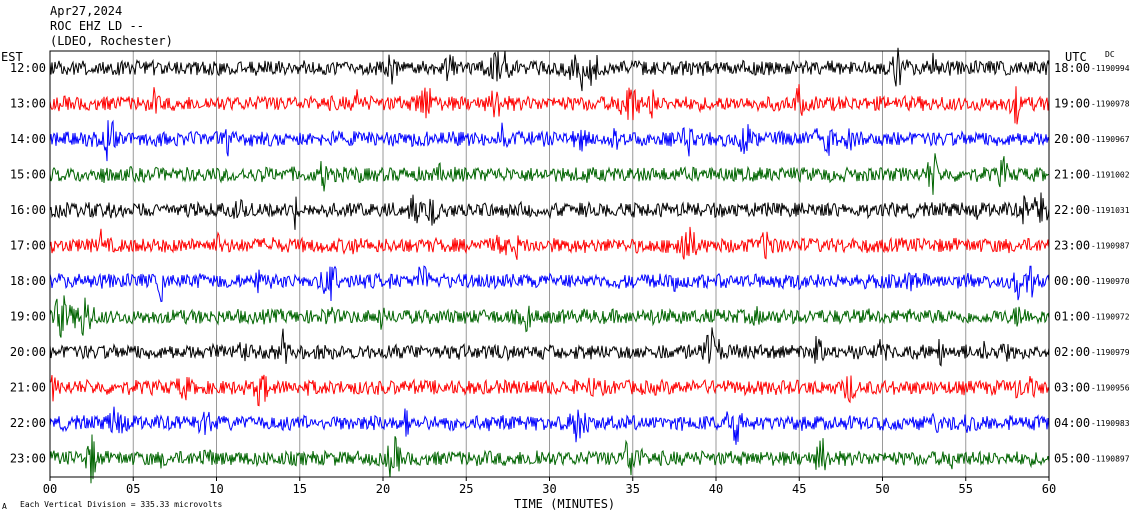  What do you see at coordinates (1072, 210) in the screenshot?
I see `utc-time-label: 22:00` at bounding box center [1072, 210].